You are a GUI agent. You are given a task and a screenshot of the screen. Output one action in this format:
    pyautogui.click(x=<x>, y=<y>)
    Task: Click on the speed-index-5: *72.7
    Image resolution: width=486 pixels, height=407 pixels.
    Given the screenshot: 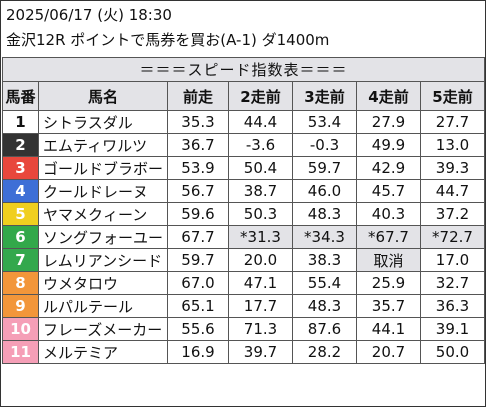 What is the action you would take?
    pyautogui.click(x=452, y=237)
    